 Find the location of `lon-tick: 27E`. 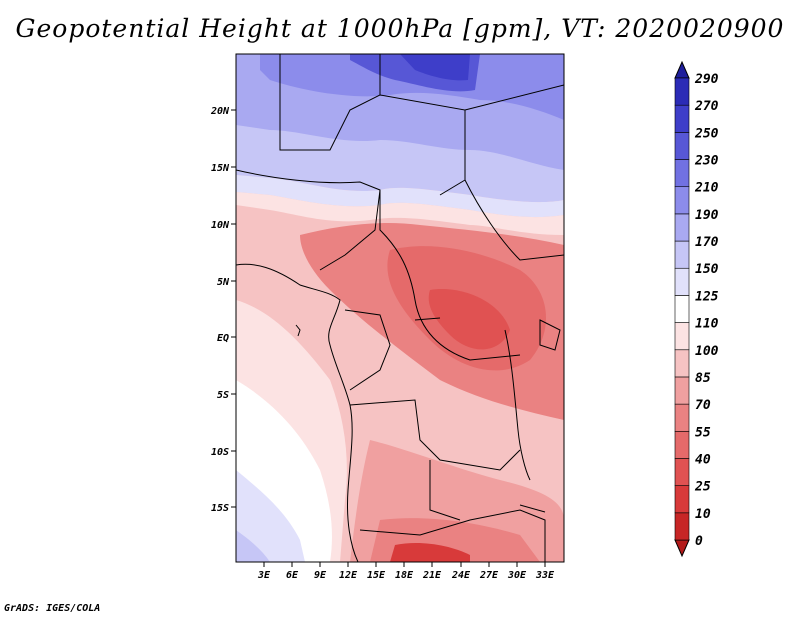

lon-tick: 27E is located at coordinates (489, 571).